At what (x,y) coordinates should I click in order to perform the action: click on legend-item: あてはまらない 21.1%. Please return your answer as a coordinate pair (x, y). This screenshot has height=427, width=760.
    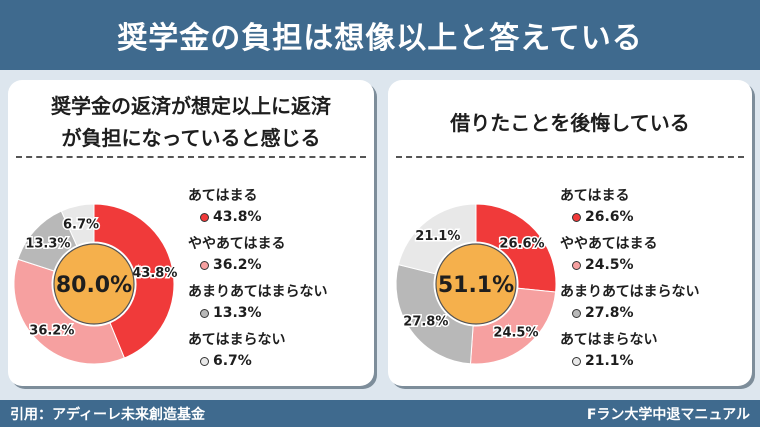
    Looking at the image, I should click on (629, 354).